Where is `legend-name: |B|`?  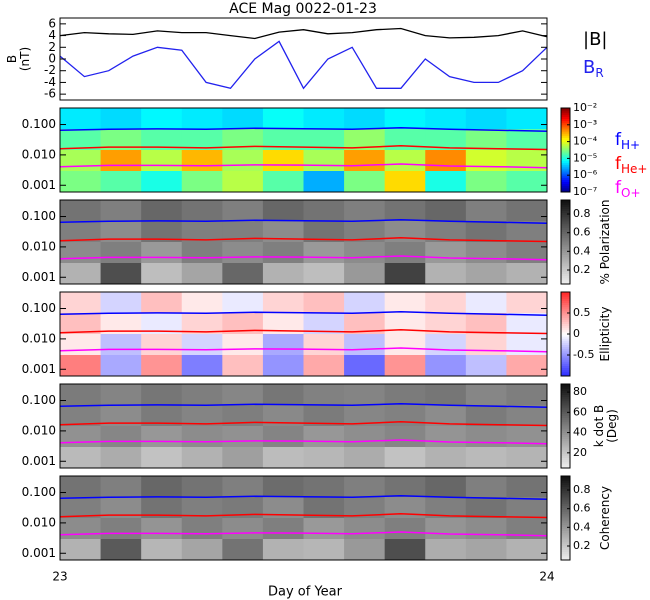 legend-name: |B| is located at coordinates (595, 39).